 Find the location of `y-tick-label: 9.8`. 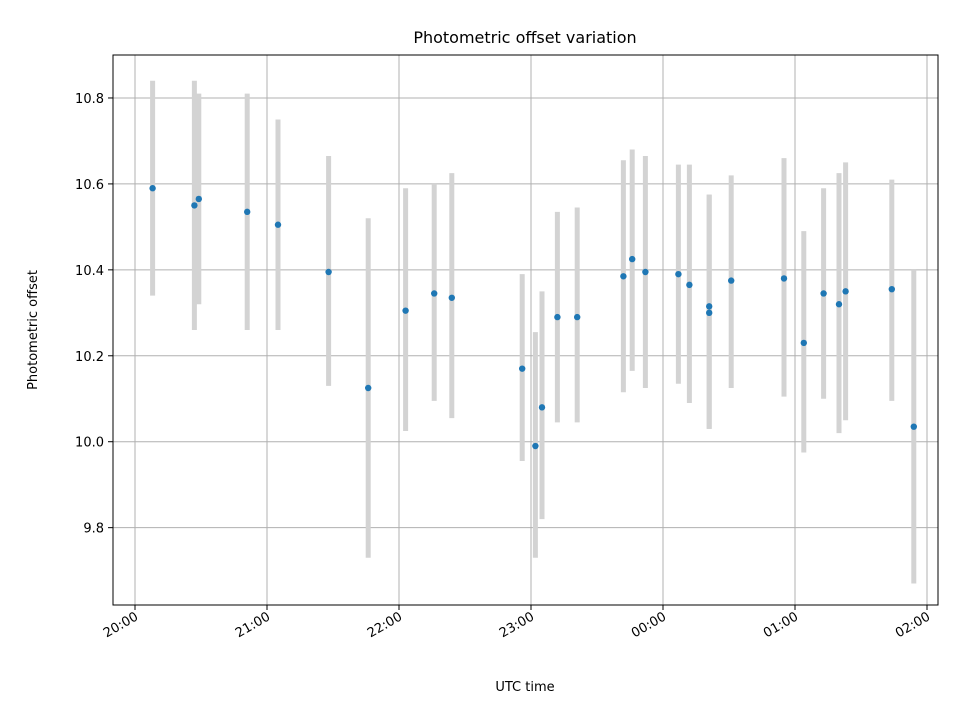

y-tick-label: 9.8 is located at coordinates (93, 529).